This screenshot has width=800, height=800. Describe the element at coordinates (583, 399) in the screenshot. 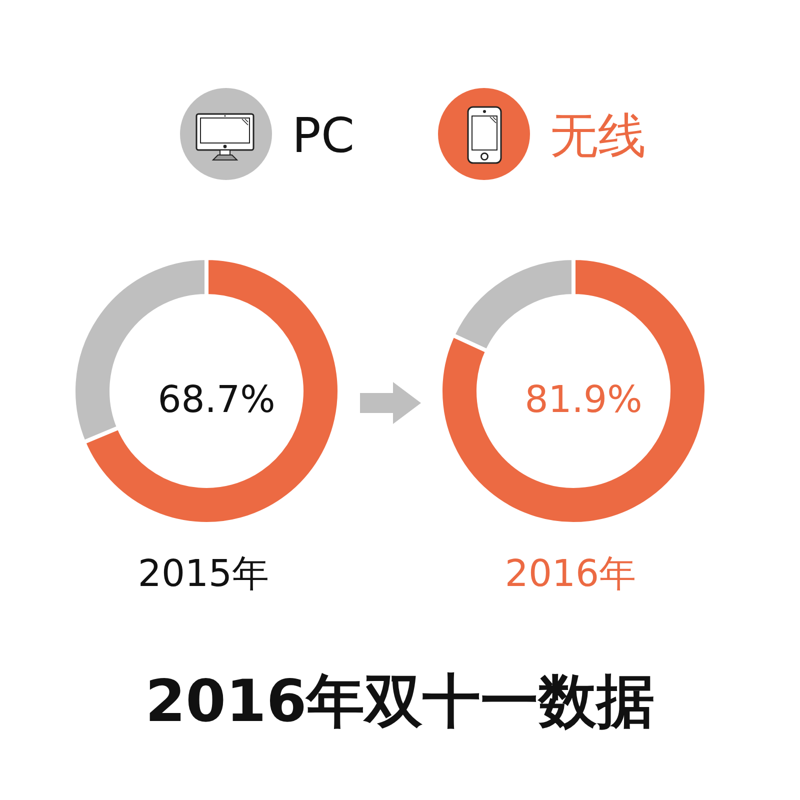

I see `data-label: 81.9%` at that location.